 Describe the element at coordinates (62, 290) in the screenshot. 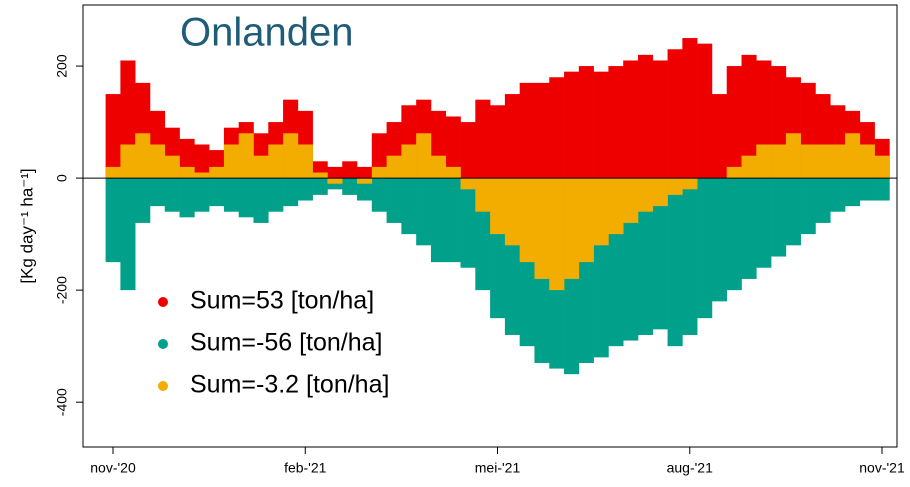

I see `y-tick-label: -200` at that location.